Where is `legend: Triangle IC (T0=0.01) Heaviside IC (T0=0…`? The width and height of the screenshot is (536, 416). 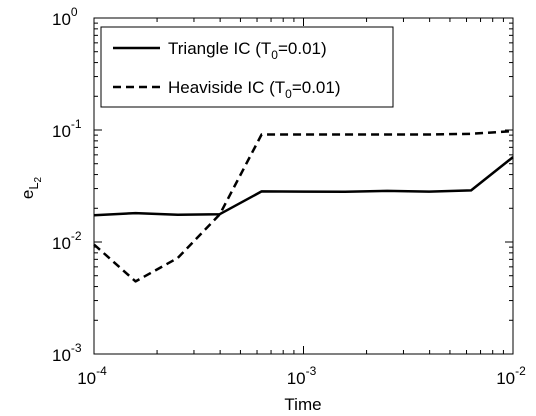
legend: Triangle IC (T0=0.01) Heaviside IC (T0=0… is located at coordinates (247, 67).